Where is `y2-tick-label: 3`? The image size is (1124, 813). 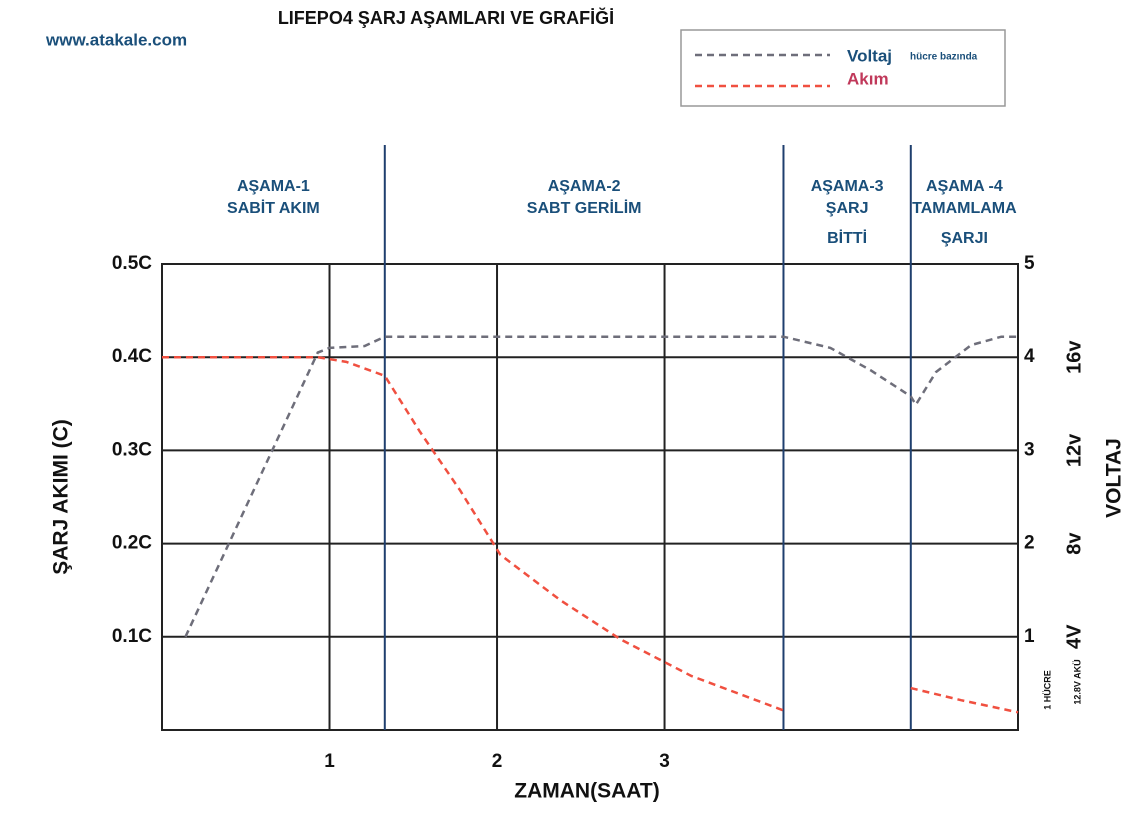
y2-tick-label: 3 is located at coordinates (1029, 449).